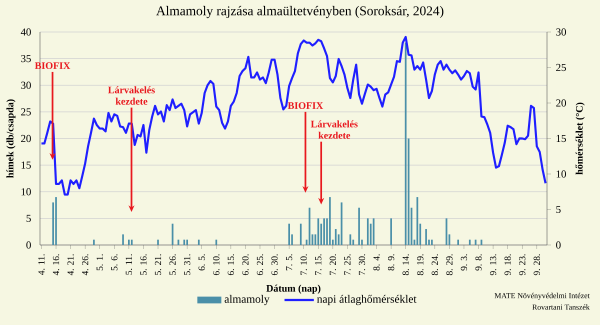 The height and width of the screenshot is (325, 600). What do you see at coordinates (247, 300) in the screenshot?
I see `legend-label: almamoly` at bounding box center [247, 300].